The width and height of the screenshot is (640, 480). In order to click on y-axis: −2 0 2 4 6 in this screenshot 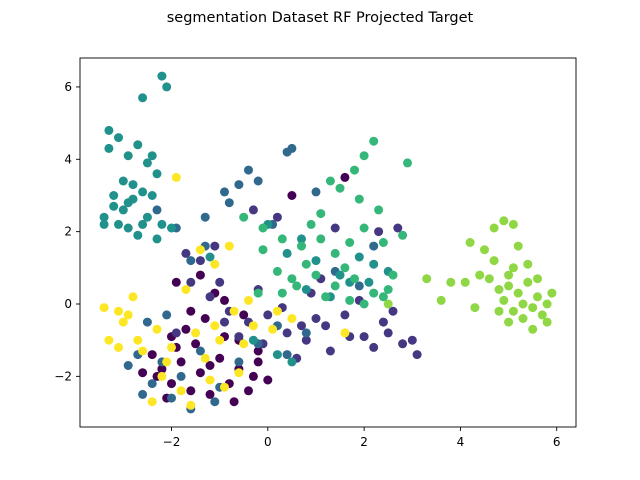, I will do `click(67, 231)`.